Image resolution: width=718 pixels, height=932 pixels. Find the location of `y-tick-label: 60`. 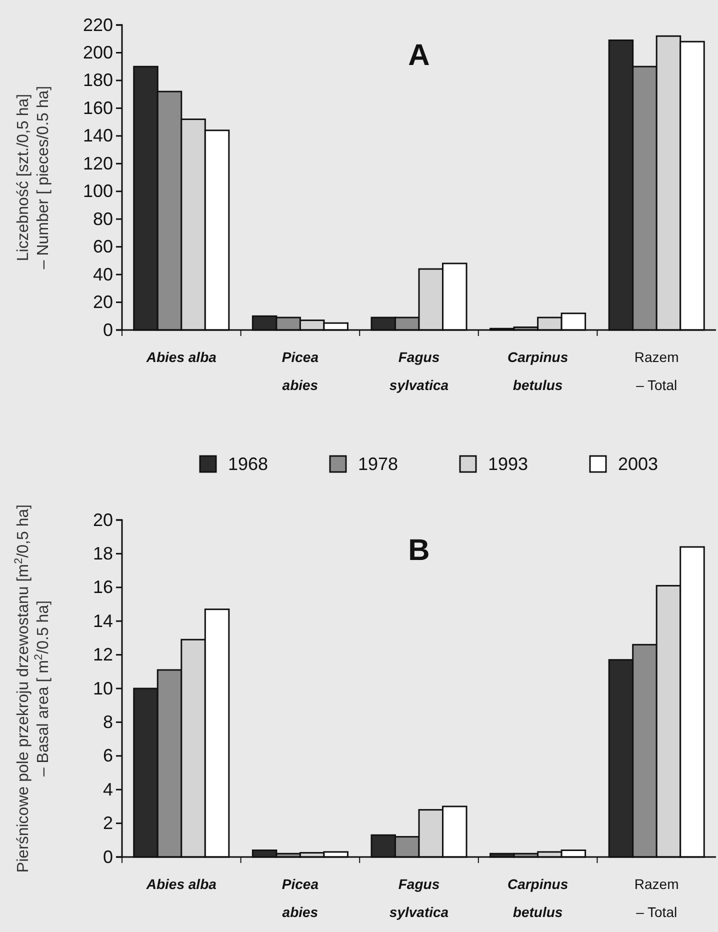

y-tick-label: 60 is located at coordinates (102, 246).